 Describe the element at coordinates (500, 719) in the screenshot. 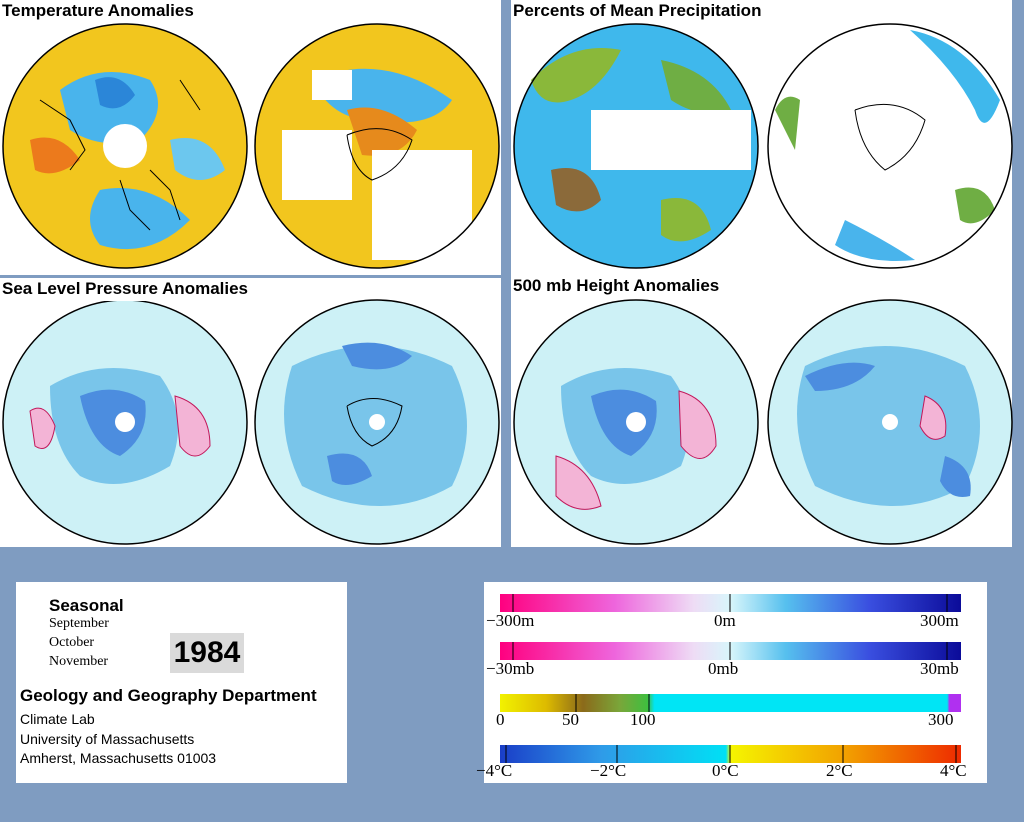

I see `precip-label-0: 0` at that location.